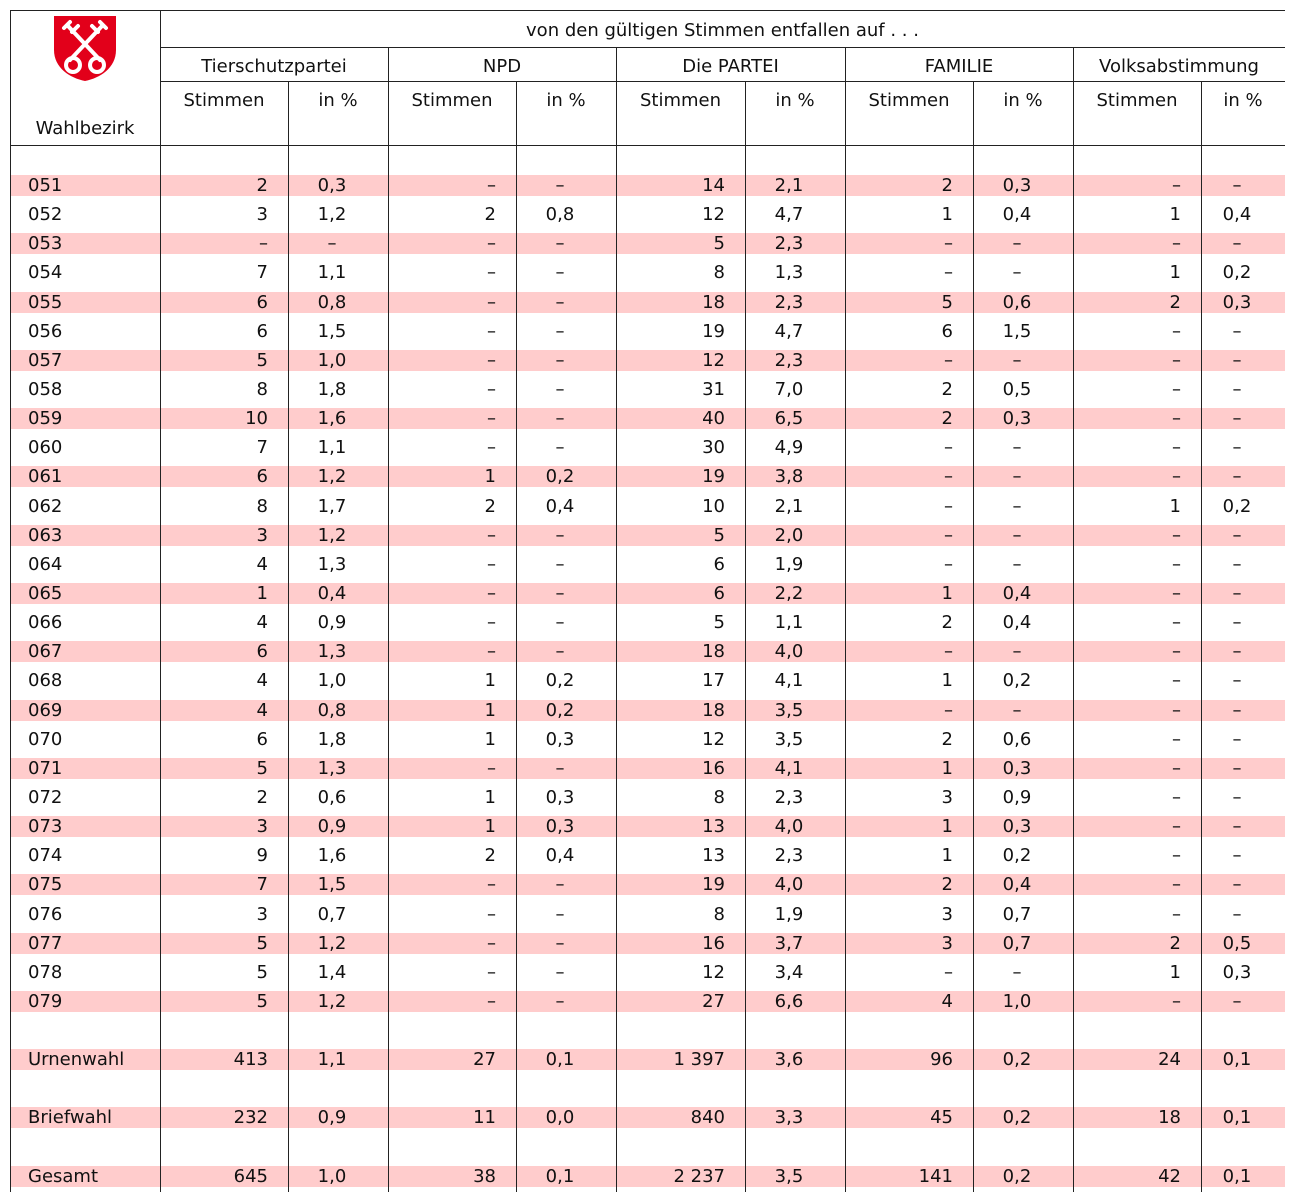 The width and height of the screenshot is (1293, 1195). Describe the element at coordinates (713, 215) in the screenshot. I see `votes: 12` at that location.